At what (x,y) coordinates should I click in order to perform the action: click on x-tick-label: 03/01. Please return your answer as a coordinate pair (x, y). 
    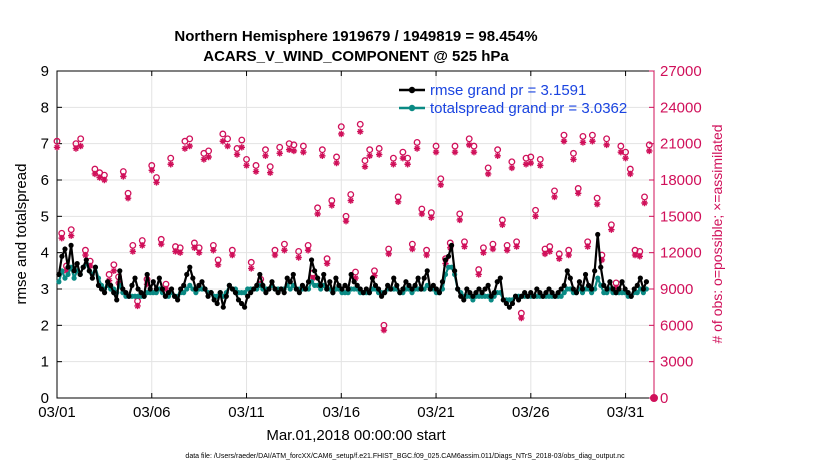
    Looking at the image, I should click on (57, 412).